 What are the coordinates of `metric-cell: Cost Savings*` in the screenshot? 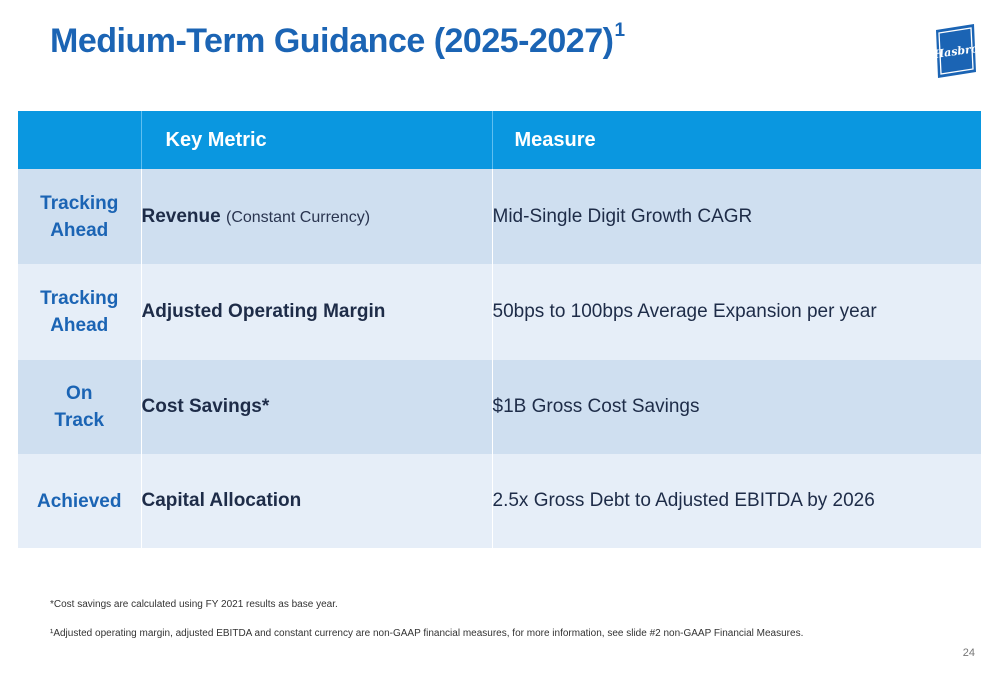 It's located at (316, 407).